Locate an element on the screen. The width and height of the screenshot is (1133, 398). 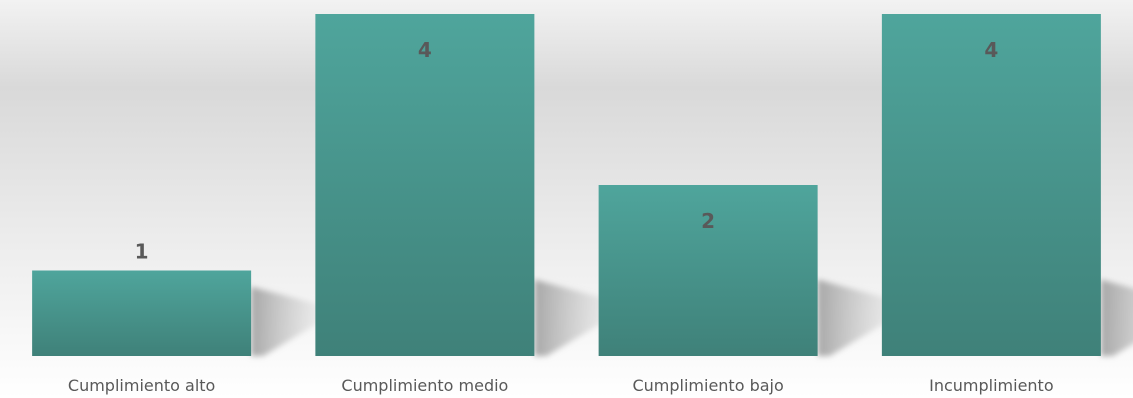
data-label: 2 is located at coordinates (708, 221).